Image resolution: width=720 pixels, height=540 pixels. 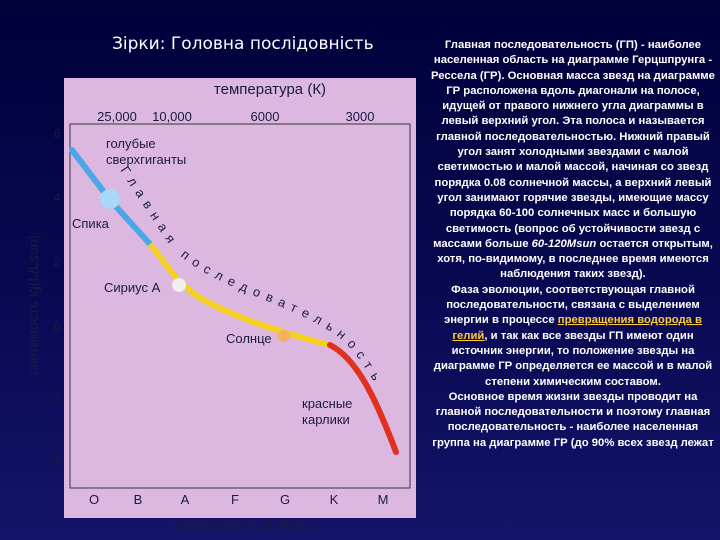 I want to click on bottom-tick: K, so click(x=334, y=499).